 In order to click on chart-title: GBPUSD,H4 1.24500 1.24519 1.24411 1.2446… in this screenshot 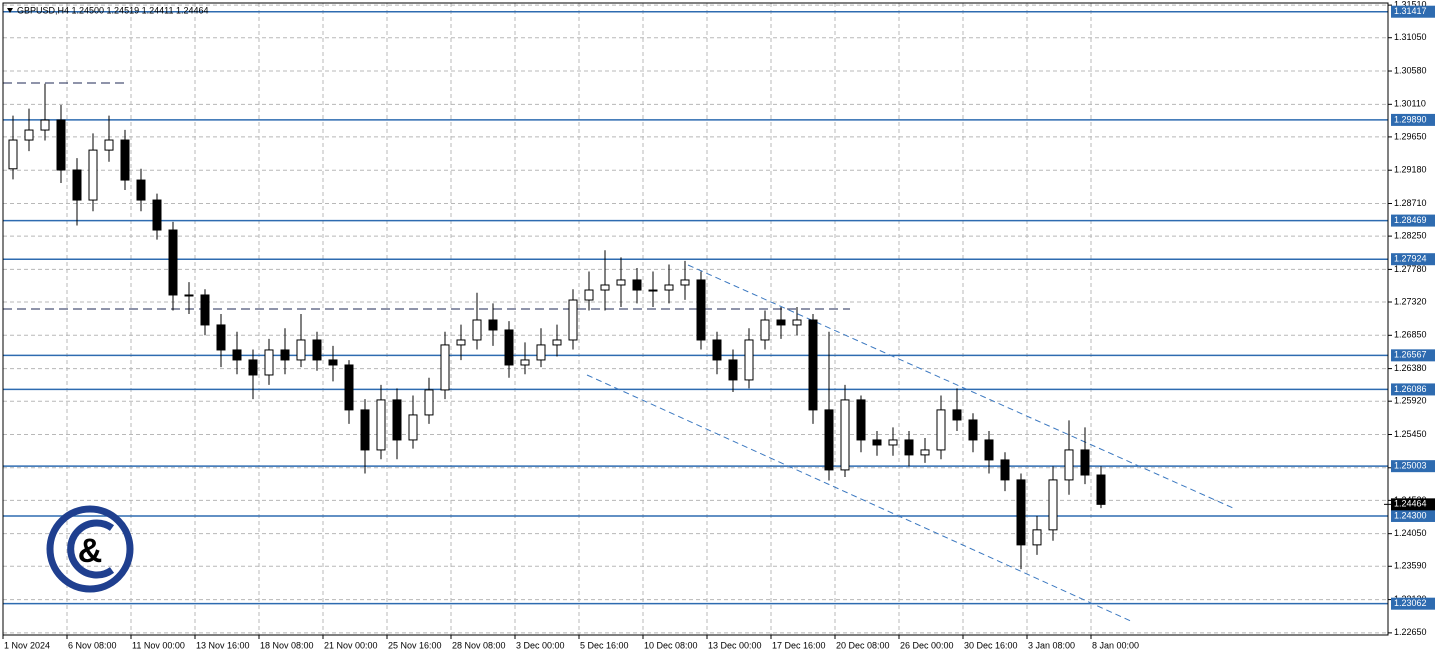, I will do `click(112, 10)`.